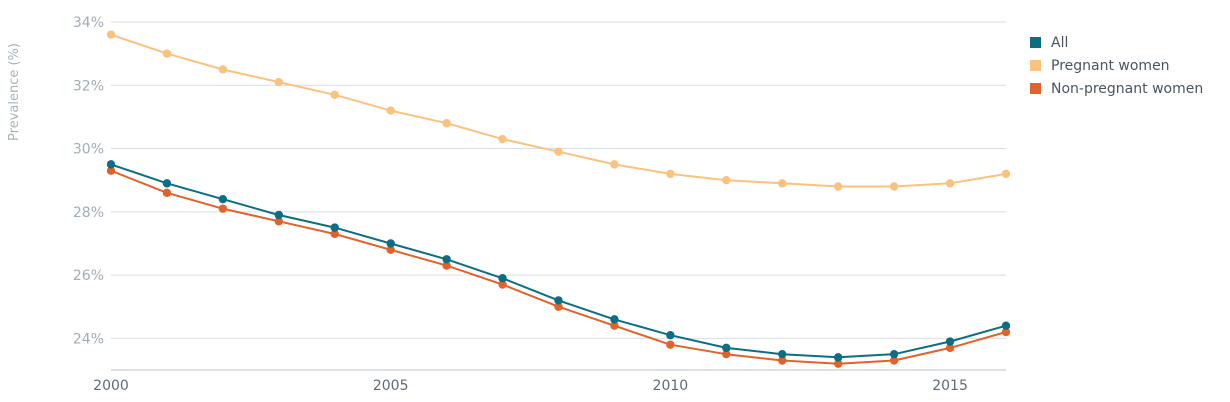  Describe the element at coordinates (950, 386) in the screenshot. I see `x-tick-label: 2015` at that location.